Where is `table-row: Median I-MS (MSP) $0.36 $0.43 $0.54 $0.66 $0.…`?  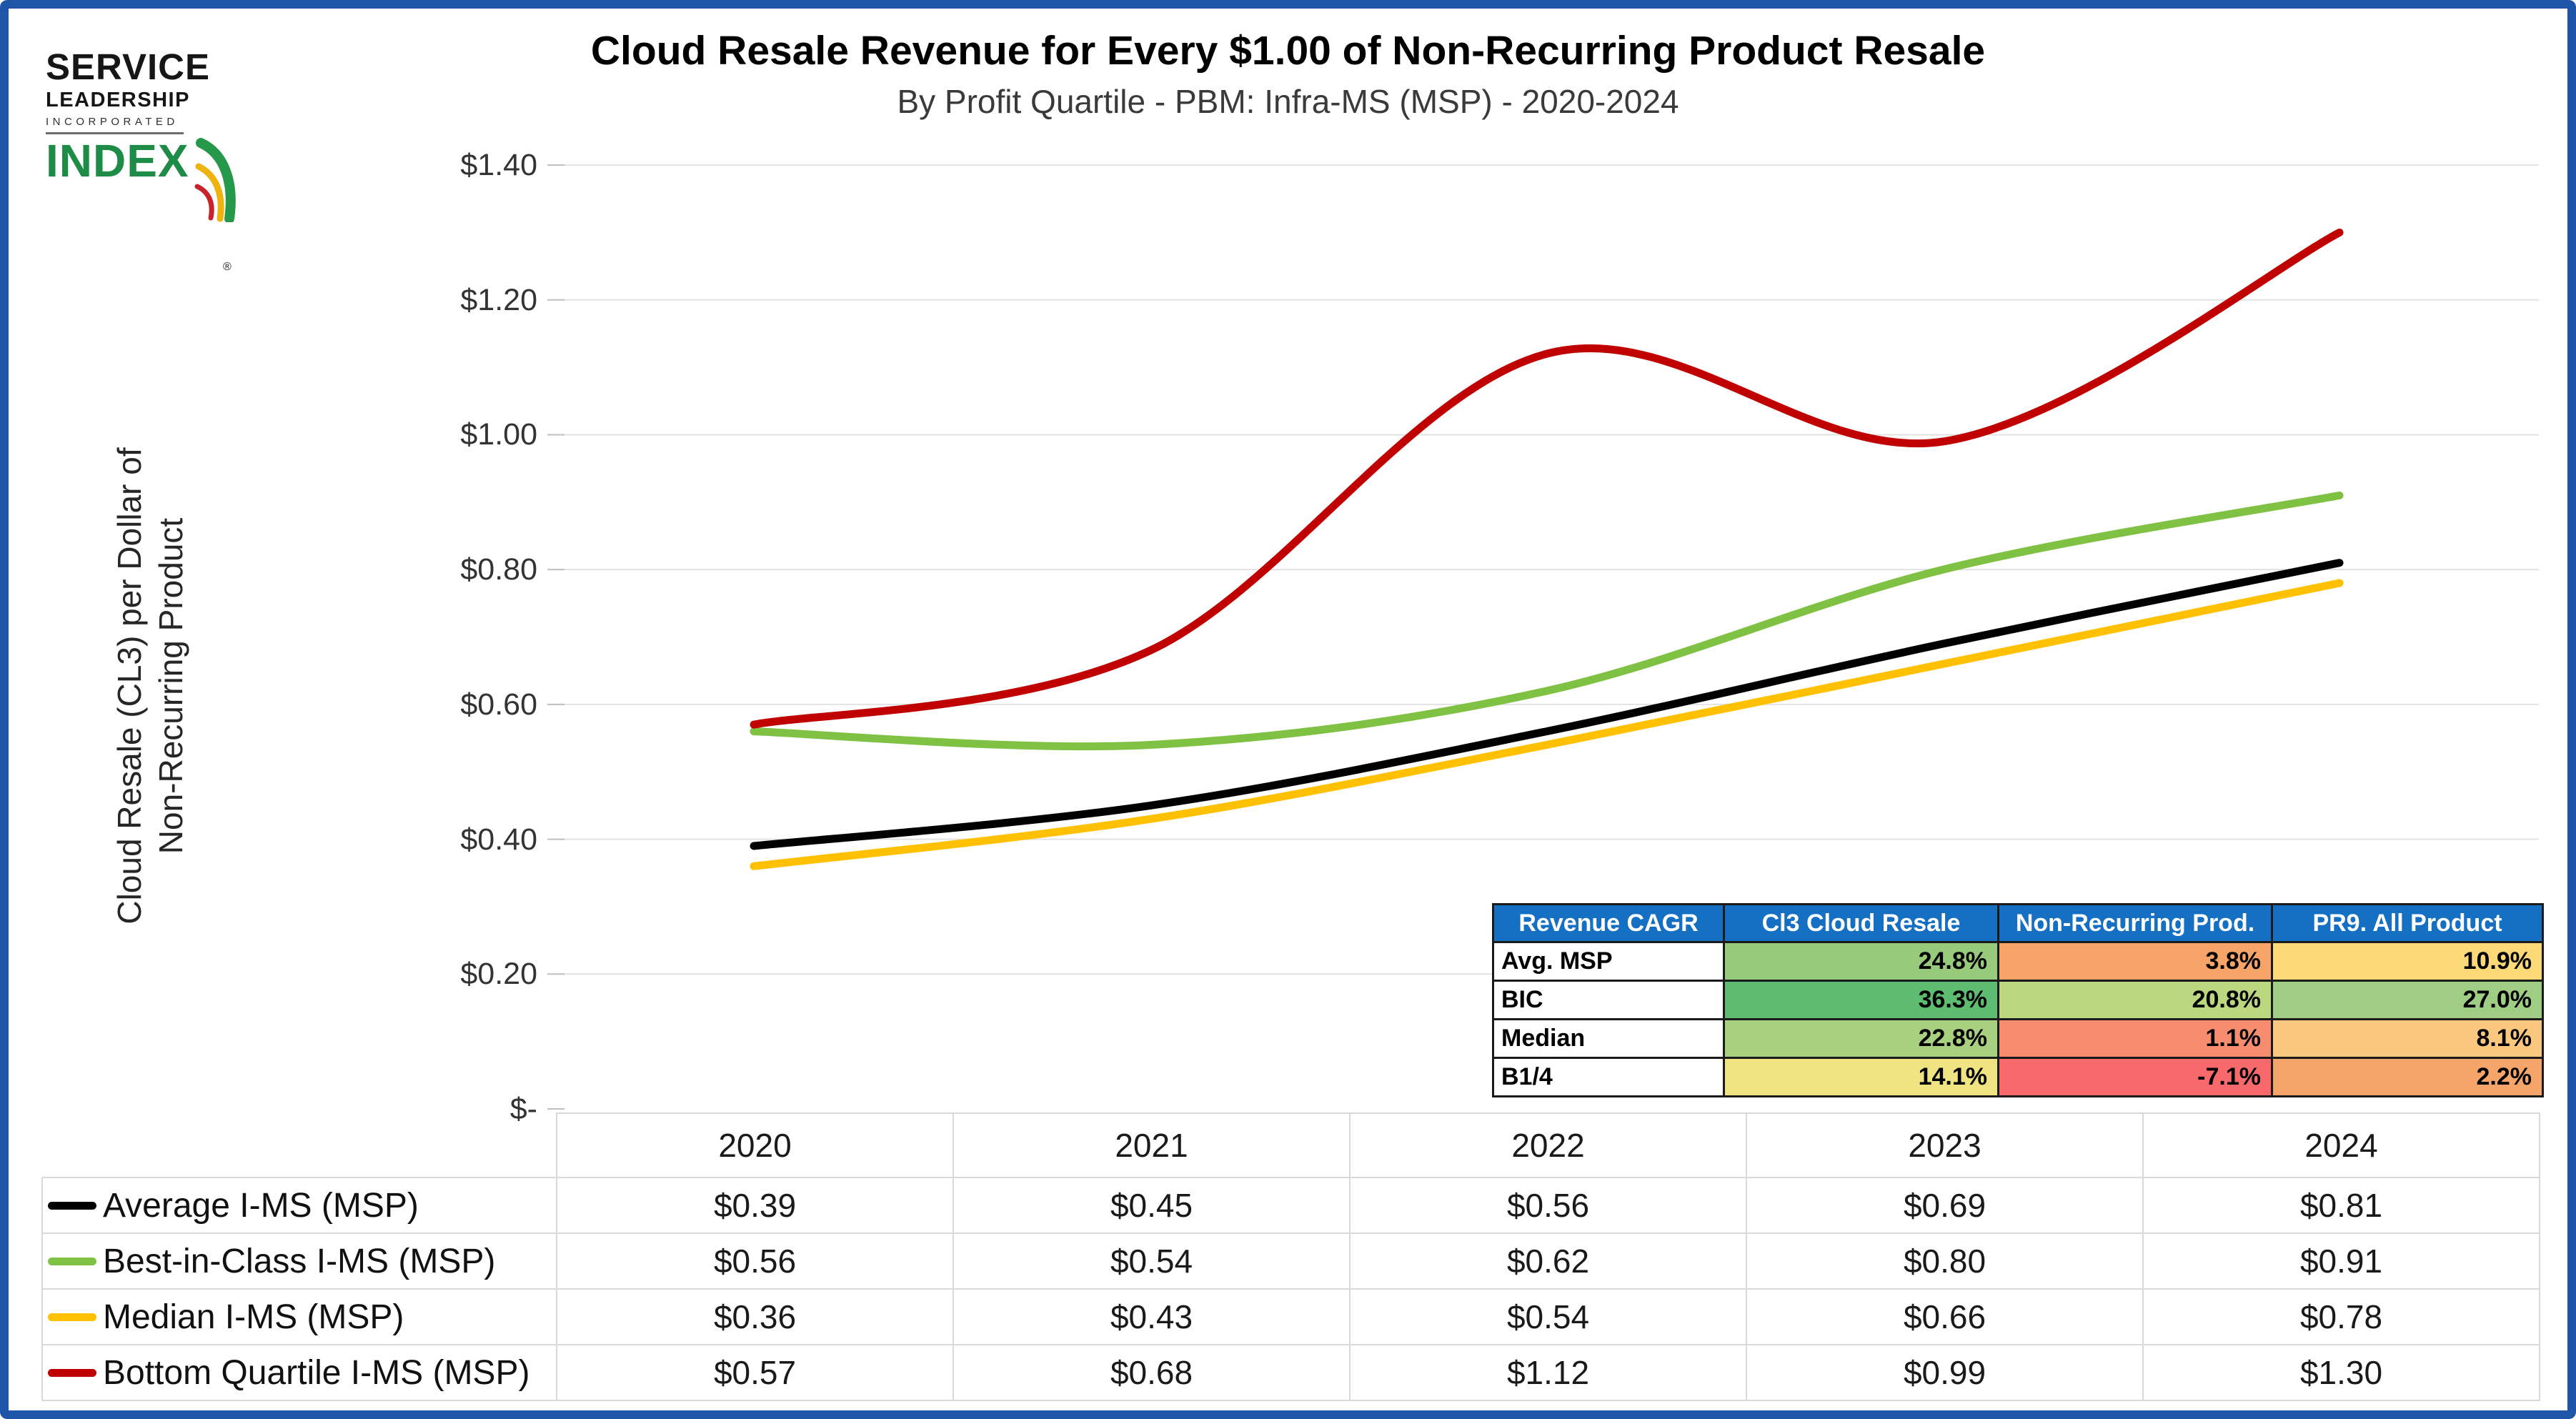 table-row: Median I-MS (MSP) $0.36 $0.43 $0.54 $0.66 $0.… is located at coordinates (1290, 1316).